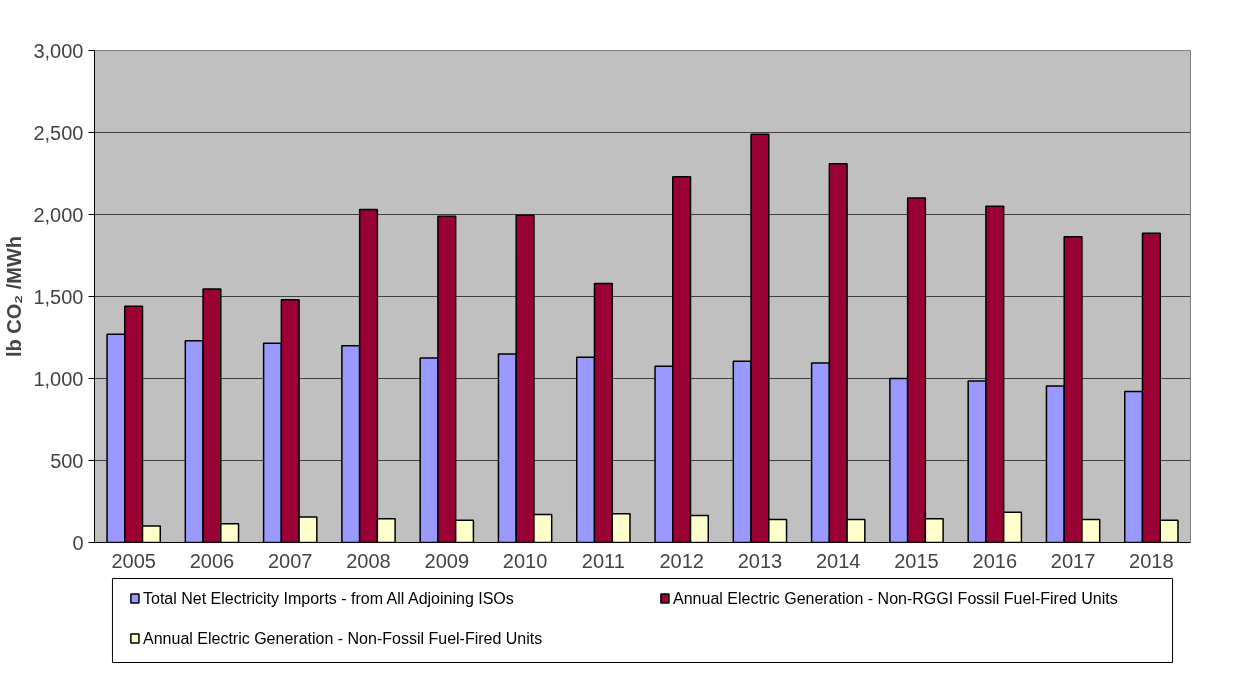 The height and width of the screenshot is (698, 1243). I want to click on x-tick-label: 2016, so click(995, 560).